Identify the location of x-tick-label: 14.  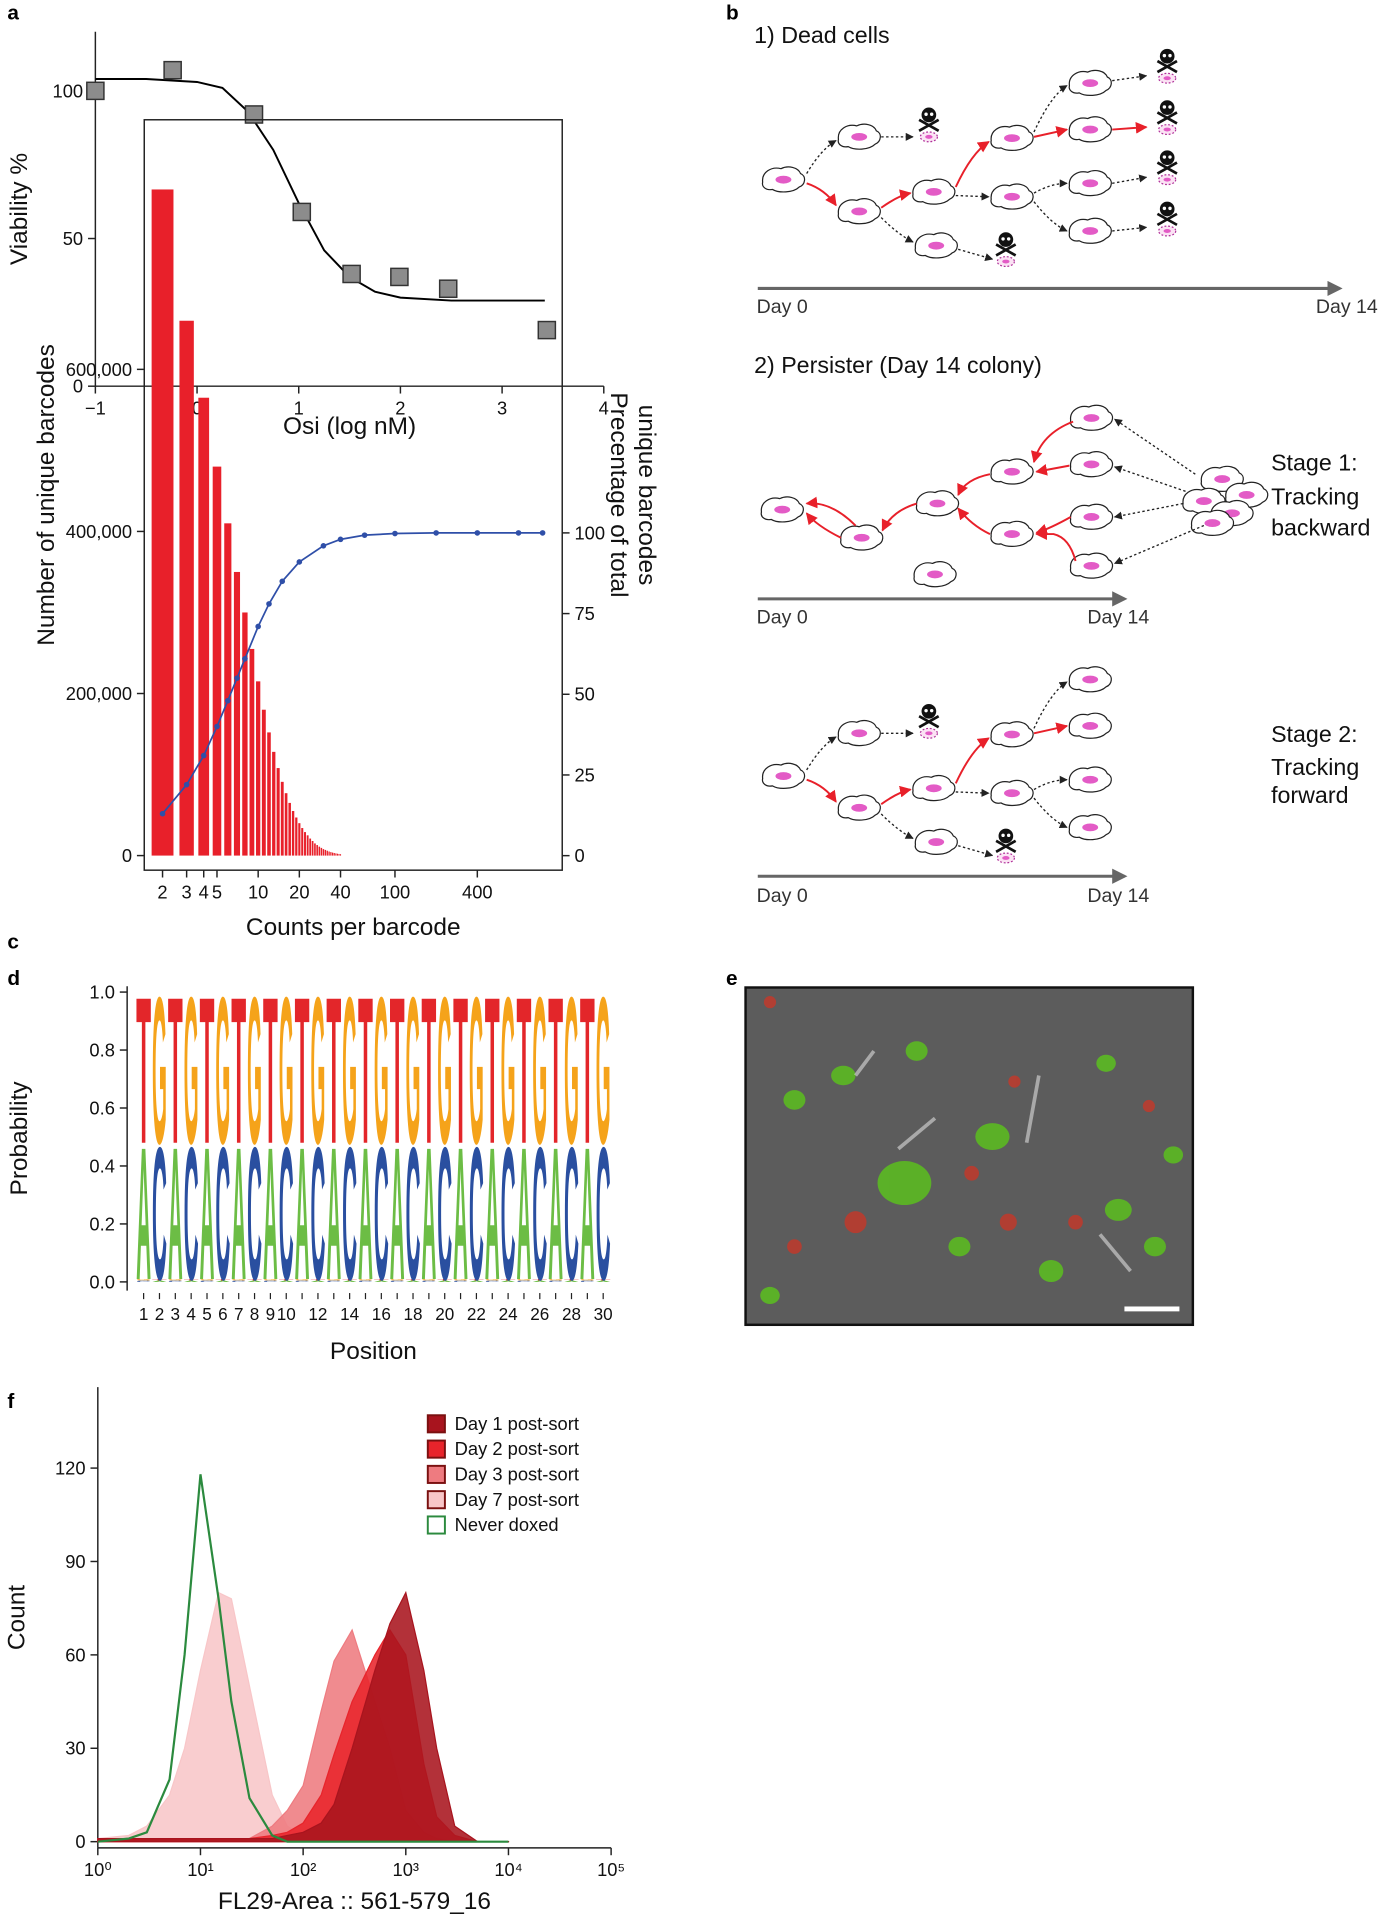
(350, 1314).